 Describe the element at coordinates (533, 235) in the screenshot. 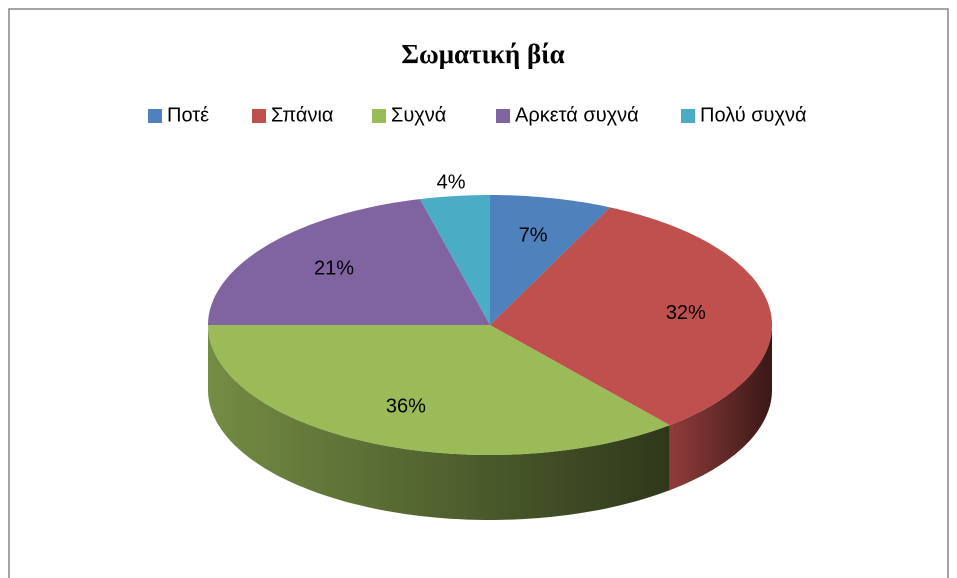

I see `data-label: 7%` at that location.